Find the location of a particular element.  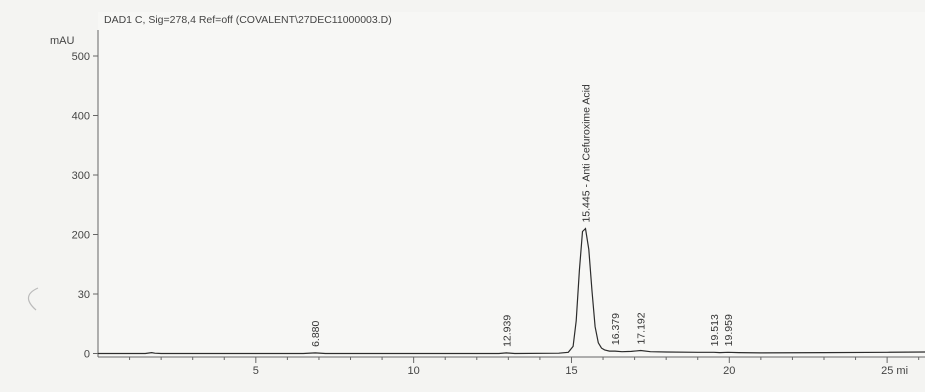

y-tick-label-5: 500 is located at coordinates (81, 57).